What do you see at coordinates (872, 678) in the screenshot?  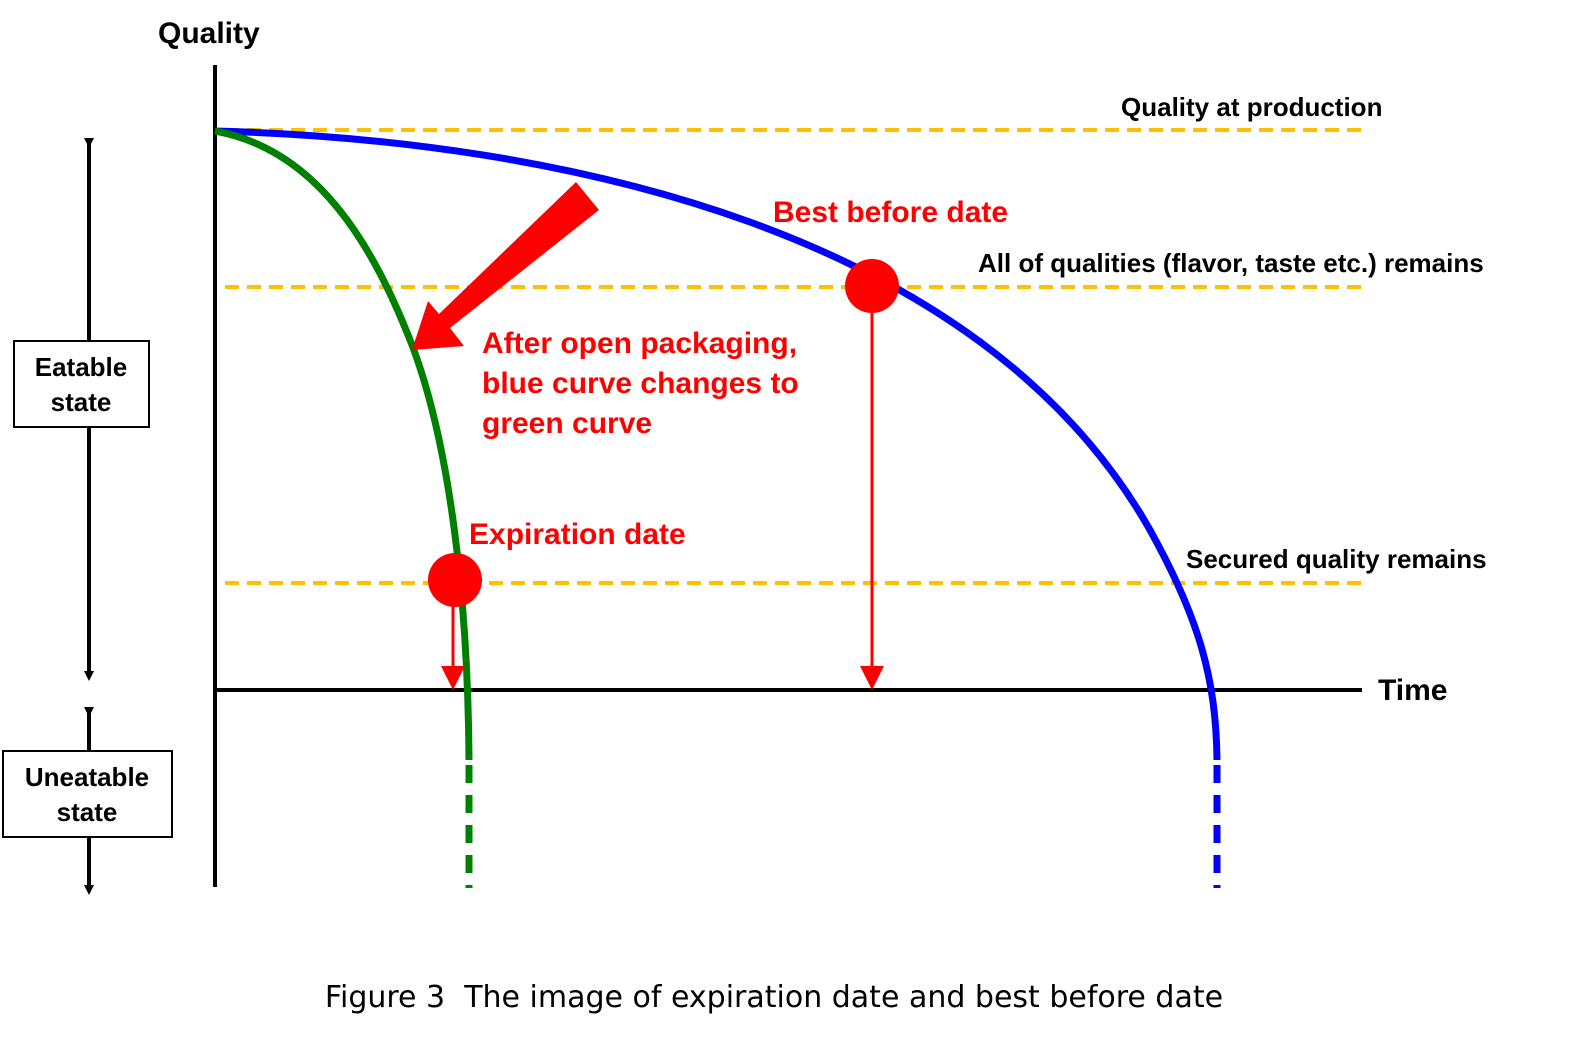 I see `best-before-drop-arrowhead` at bounding box center [872, 678].